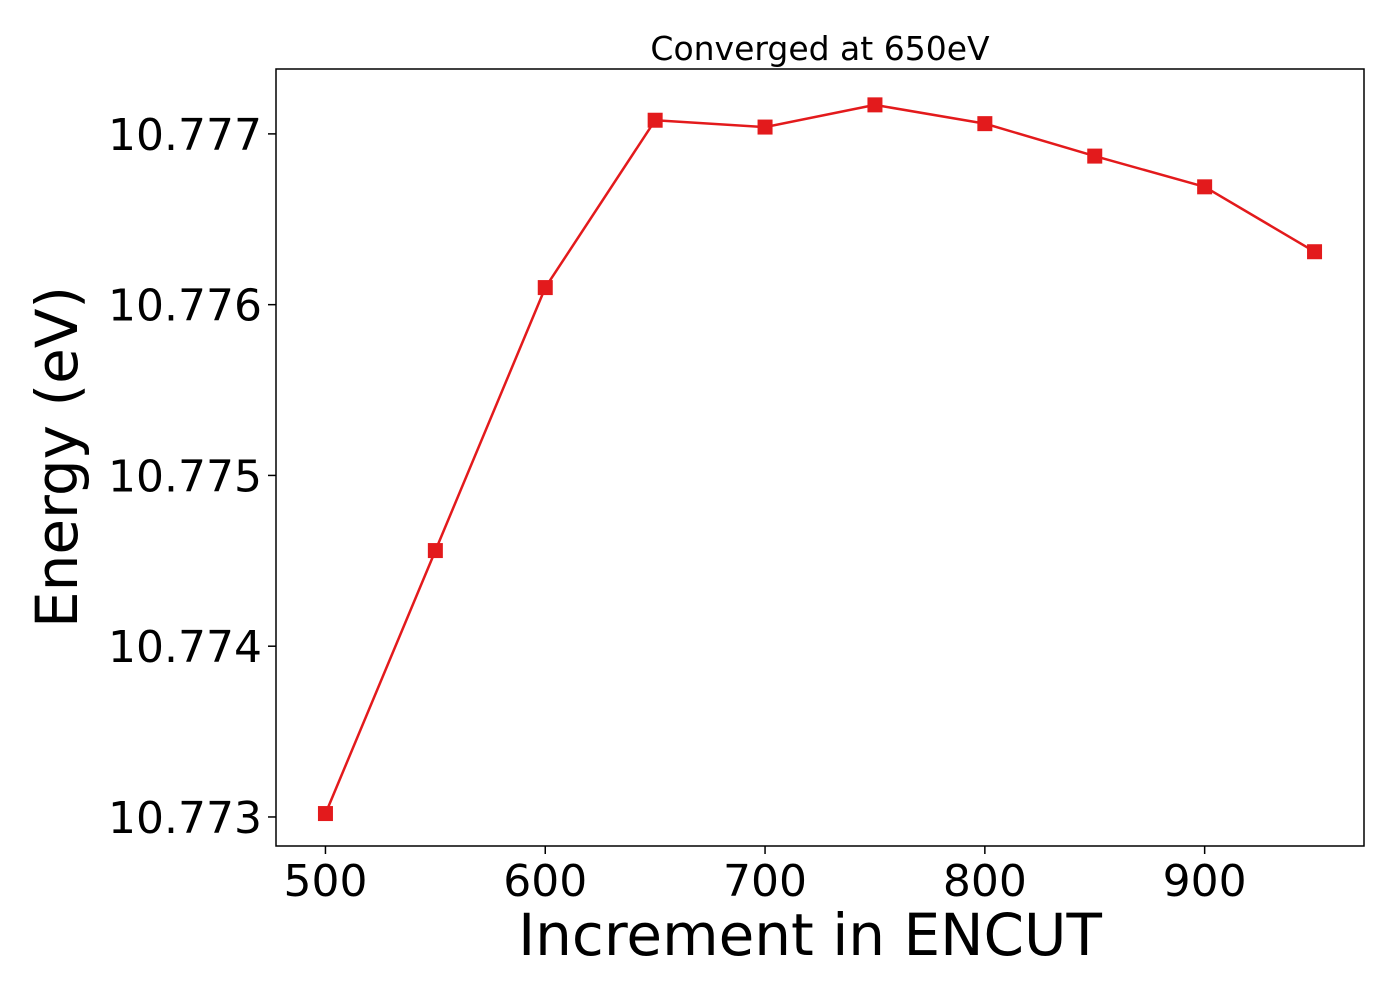  I want to click on y-tick-label: 10.776, so click(185, 306).